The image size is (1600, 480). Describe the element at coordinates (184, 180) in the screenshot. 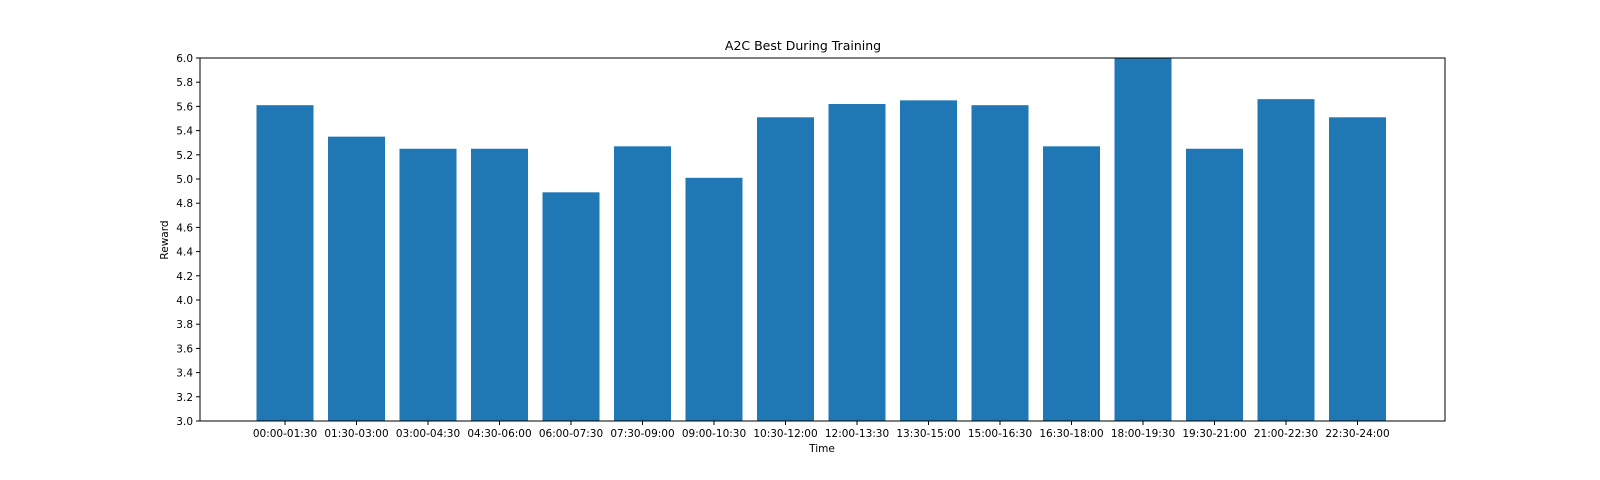

I see `y-tick-label: 5.0` at that location.